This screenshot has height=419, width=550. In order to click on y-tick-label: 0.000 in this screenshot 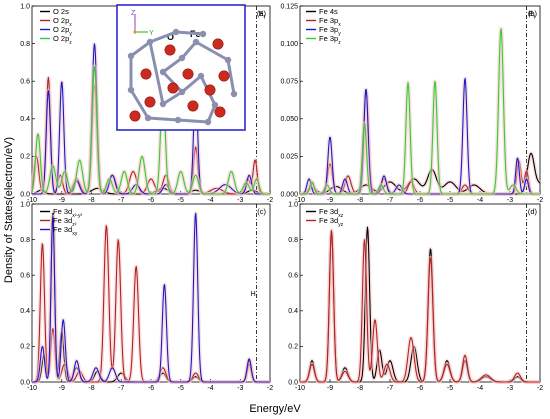, I will do `click(289, 194)`.